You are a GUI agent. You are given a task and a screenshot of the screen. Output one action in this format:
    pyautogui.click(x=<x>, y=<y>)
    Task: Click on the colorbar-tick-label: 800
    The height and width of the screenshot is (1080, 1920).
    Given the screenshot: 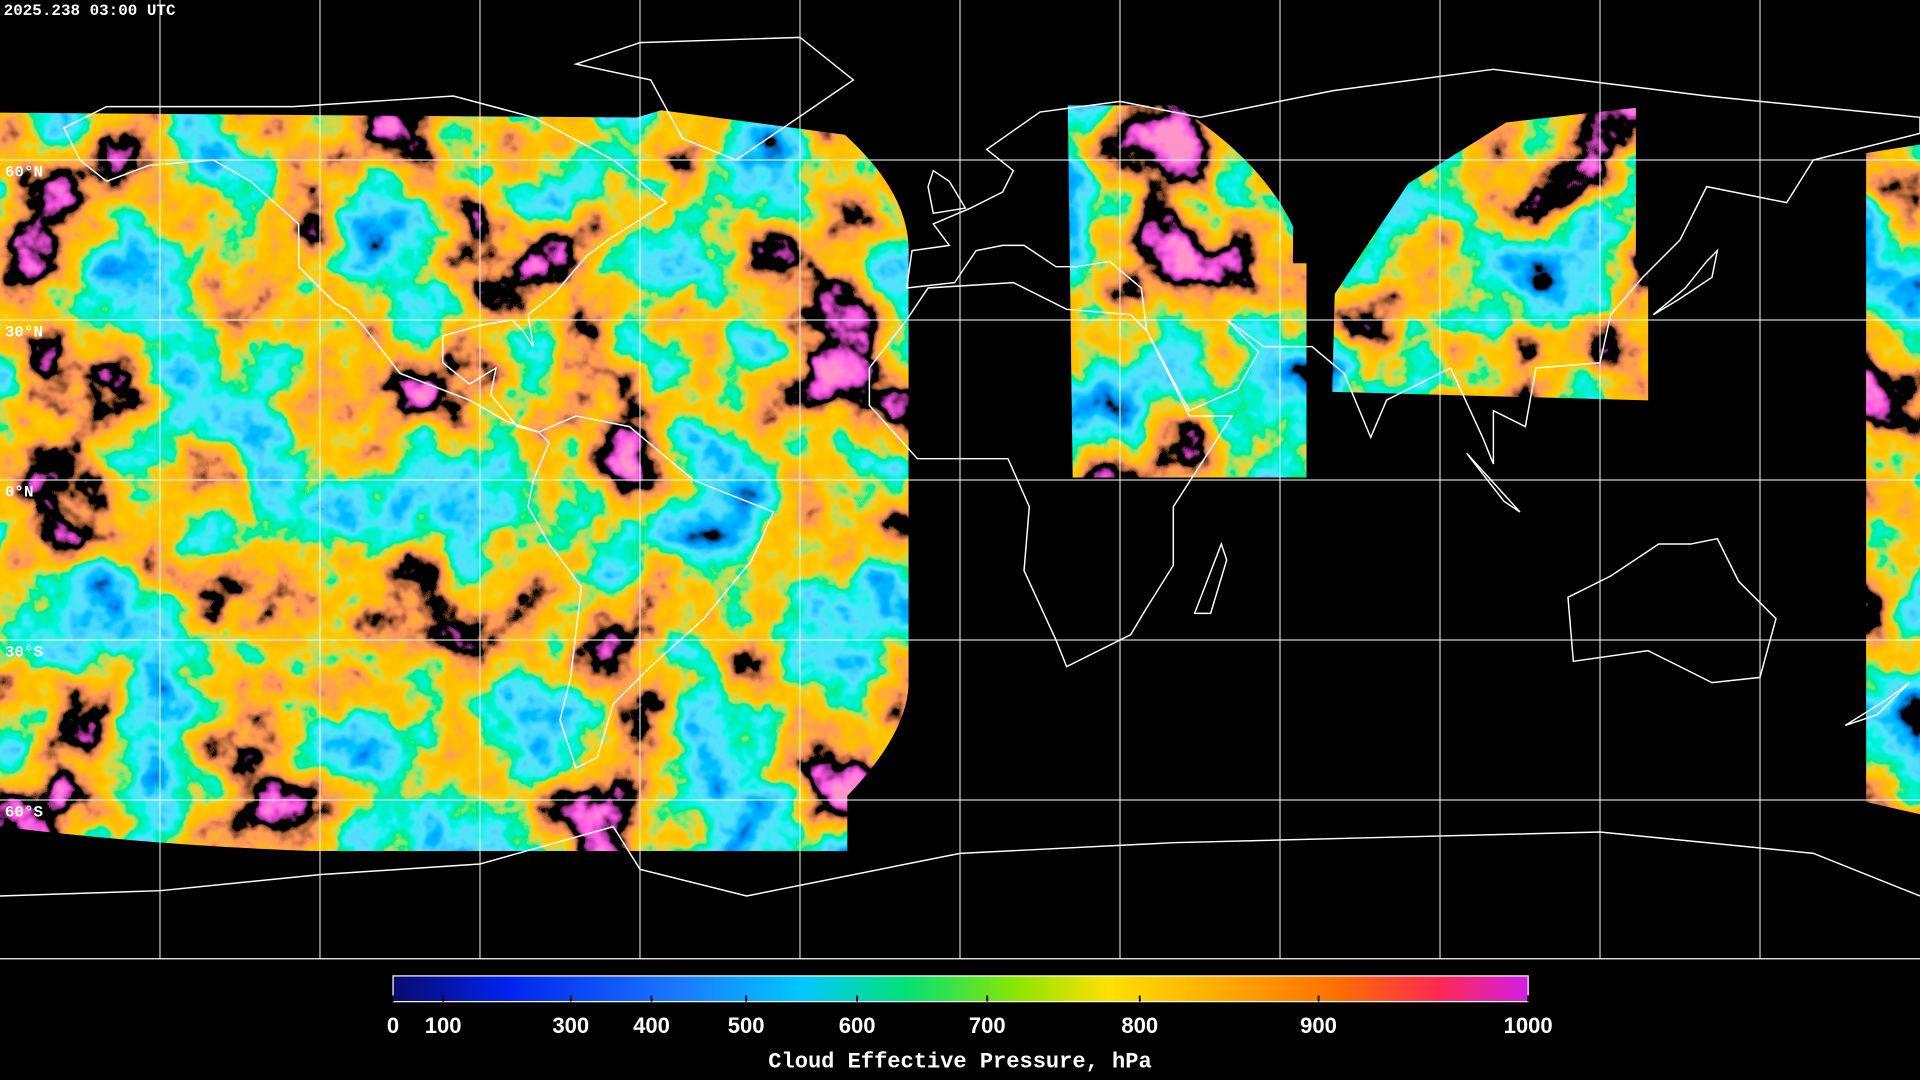 What is the action you would take?
    pyautogui.click(x=1139, y=1025)
    